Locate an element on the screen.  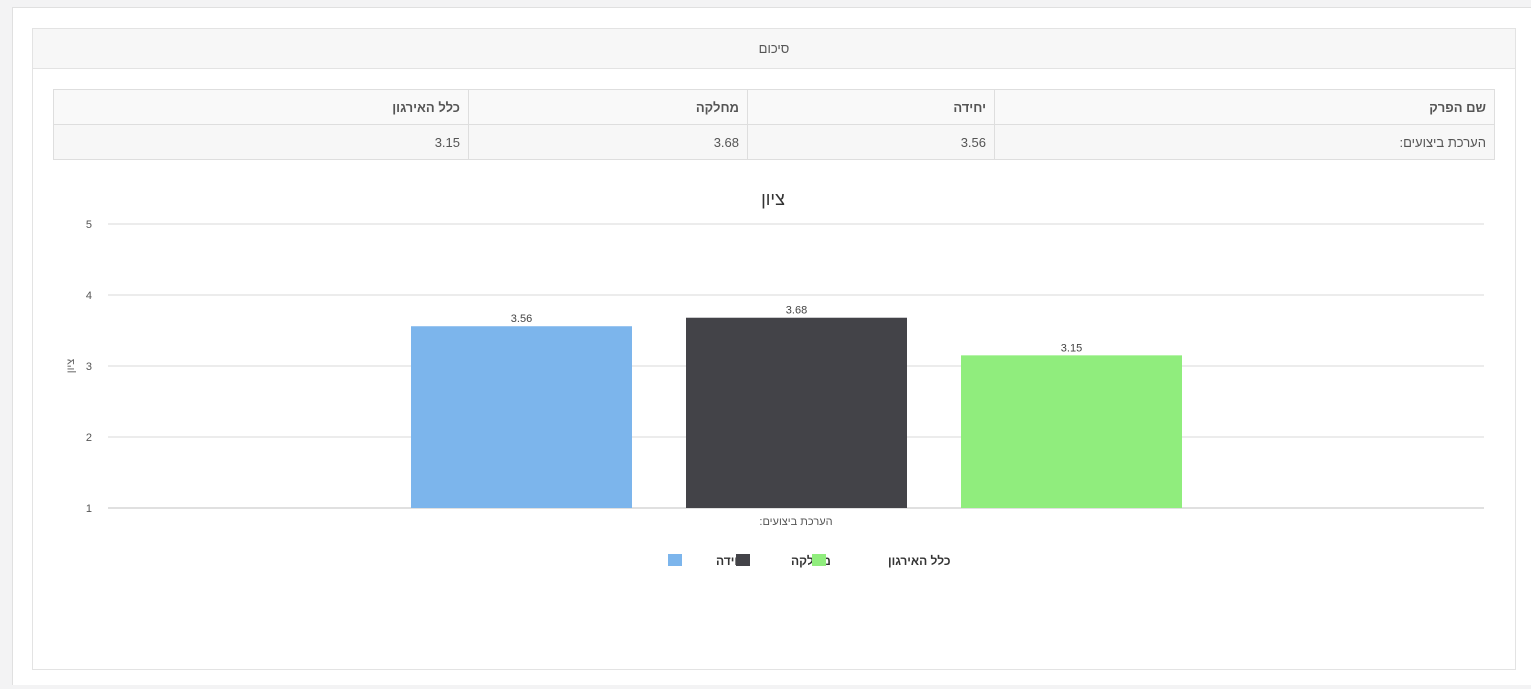
legend-label: כלל האירגון is located at coordinates (919, 561).